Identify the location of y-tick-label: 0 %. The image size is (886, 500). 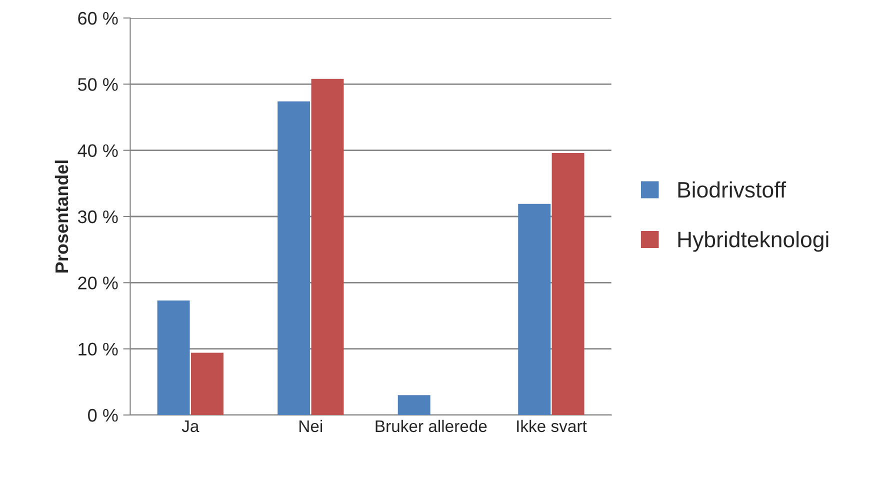
(103, 415).